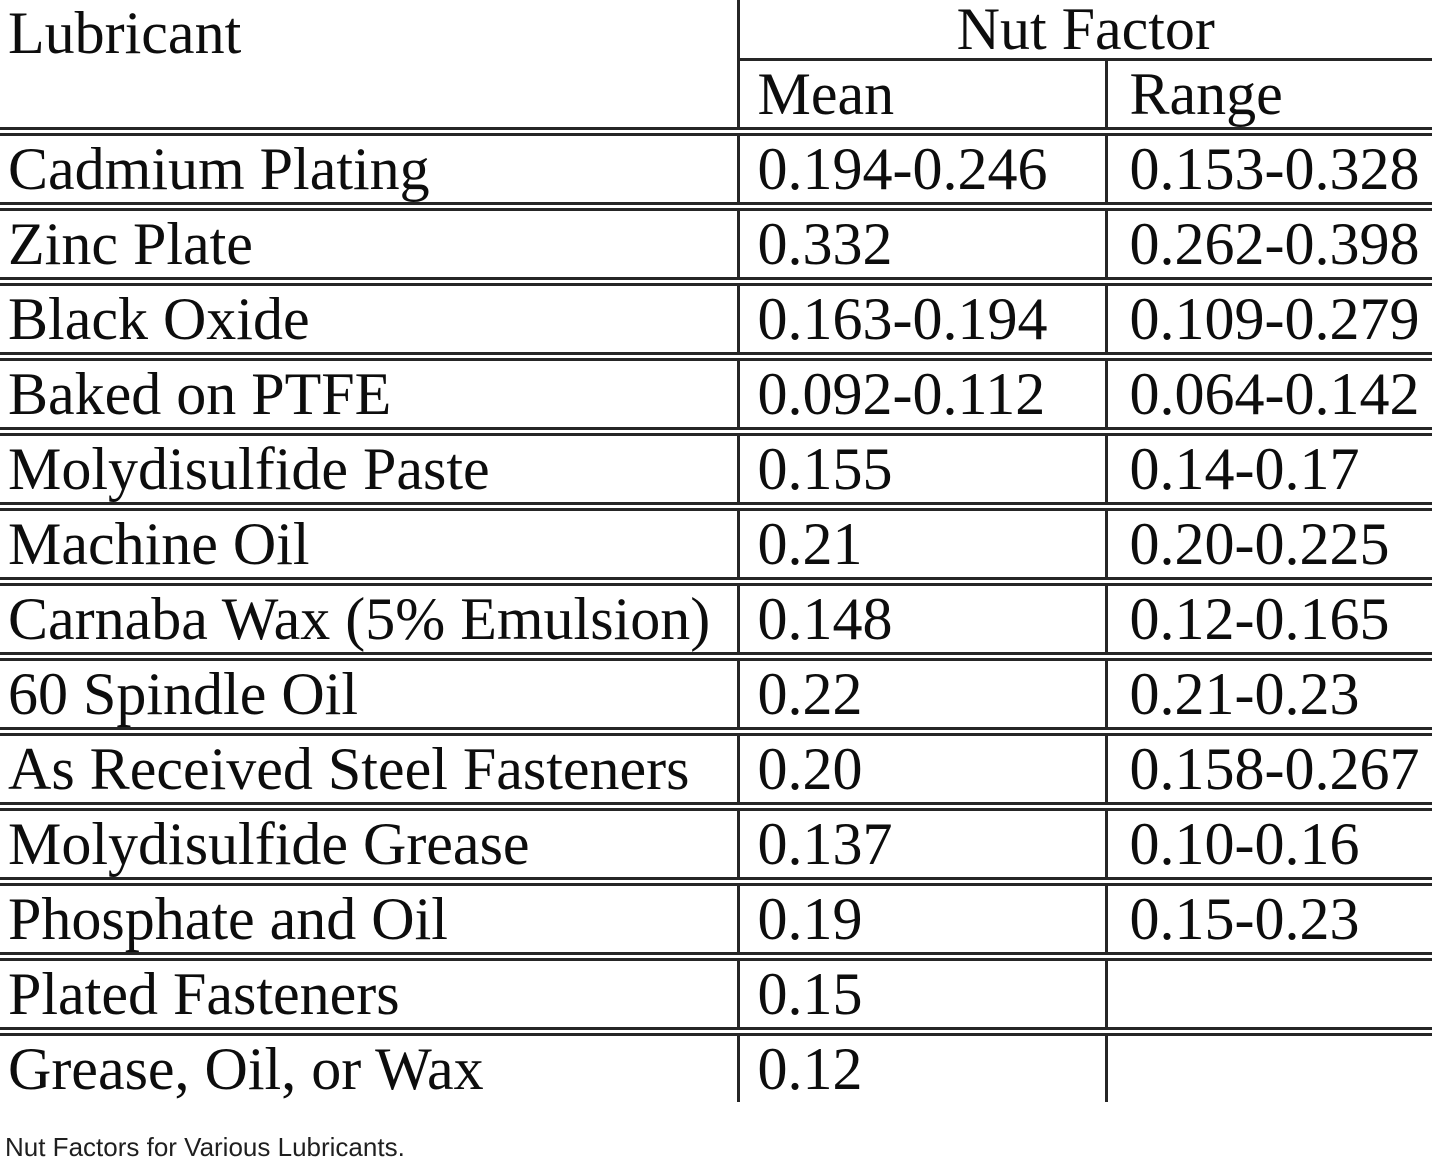  I want to click on mean-cell: 0.19, so click(923, 921).